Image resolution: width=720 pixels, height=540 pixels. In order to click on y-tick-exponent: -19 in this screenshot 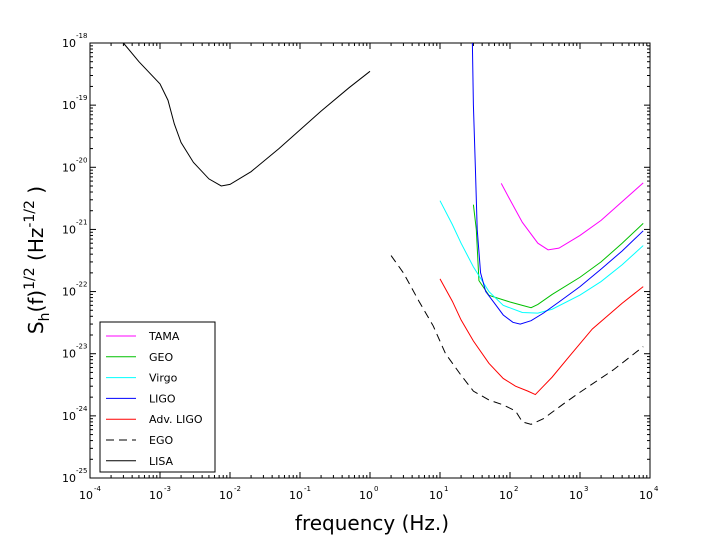, I will do `click(81, 98)`.